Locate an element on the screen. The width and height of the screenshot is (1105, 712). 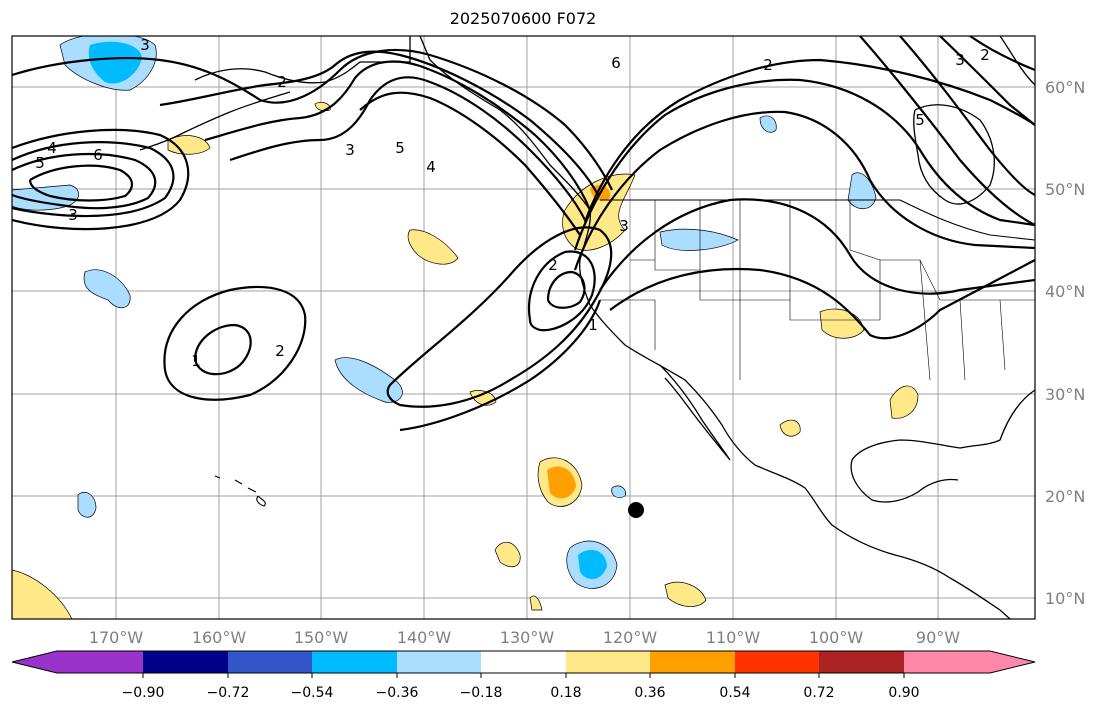
longitude-label: 160°W is located at coordinates (219, 637).